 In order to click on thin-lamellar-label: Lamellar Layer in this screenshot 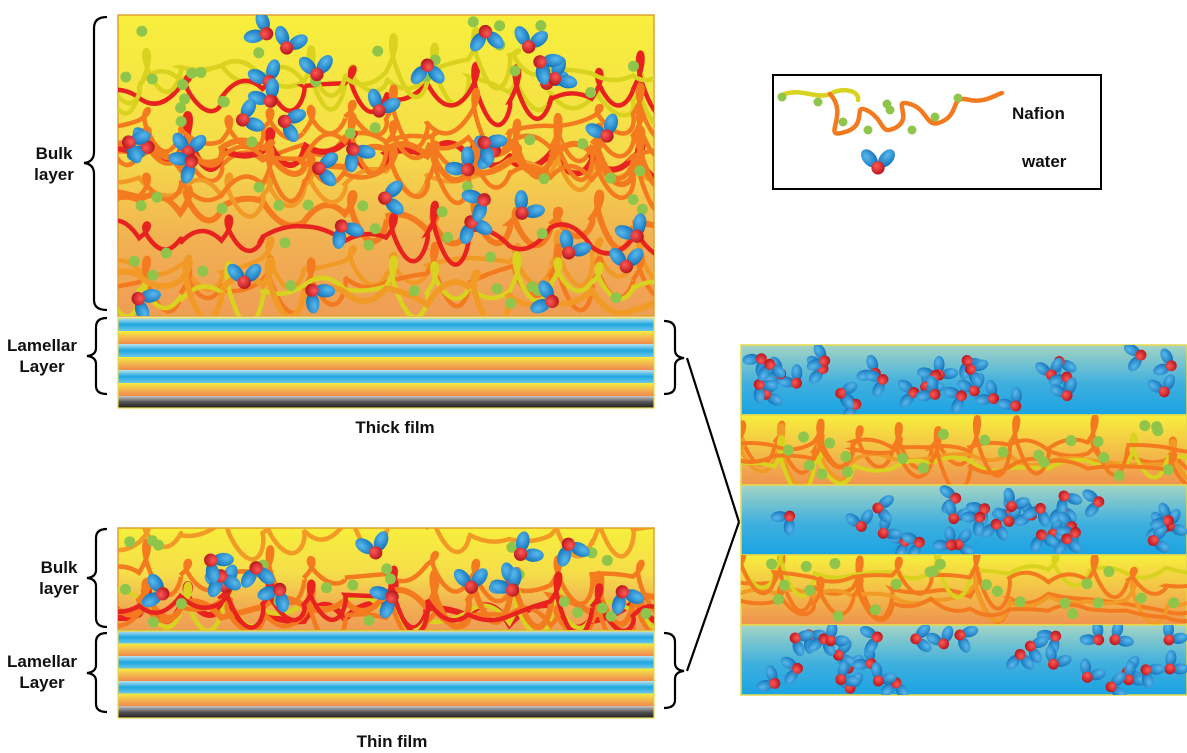, I will do `click(45, 672)`.